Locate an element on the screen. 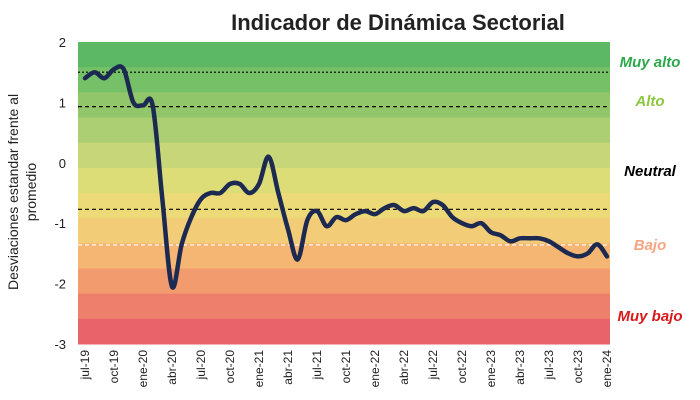  x-tick-label: ene-23 is located at coordinates (491, 369).